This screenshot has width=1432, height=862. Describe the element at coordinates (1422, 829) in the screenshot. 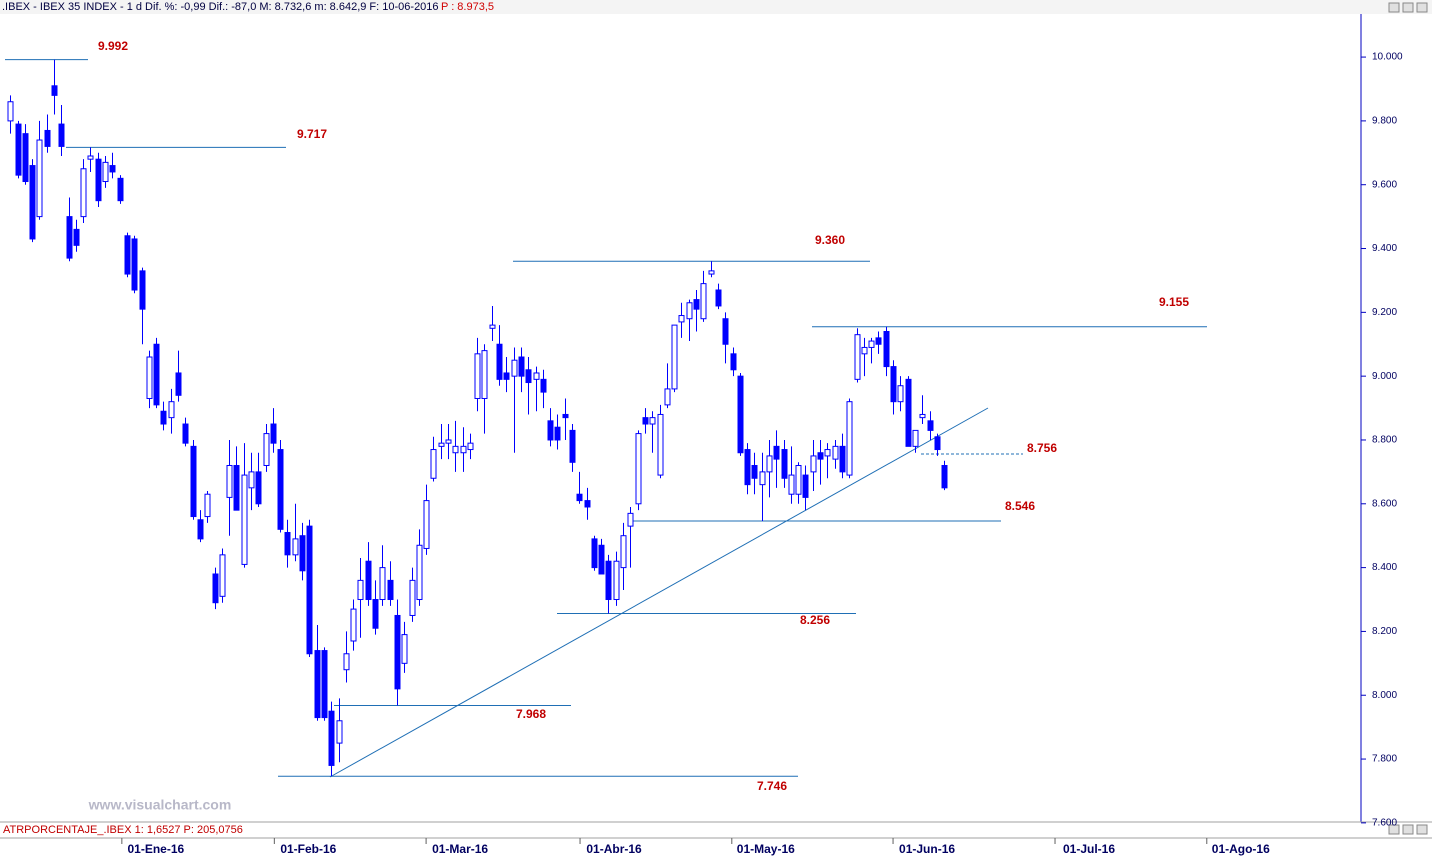

I see `button-panel-close` at that location.